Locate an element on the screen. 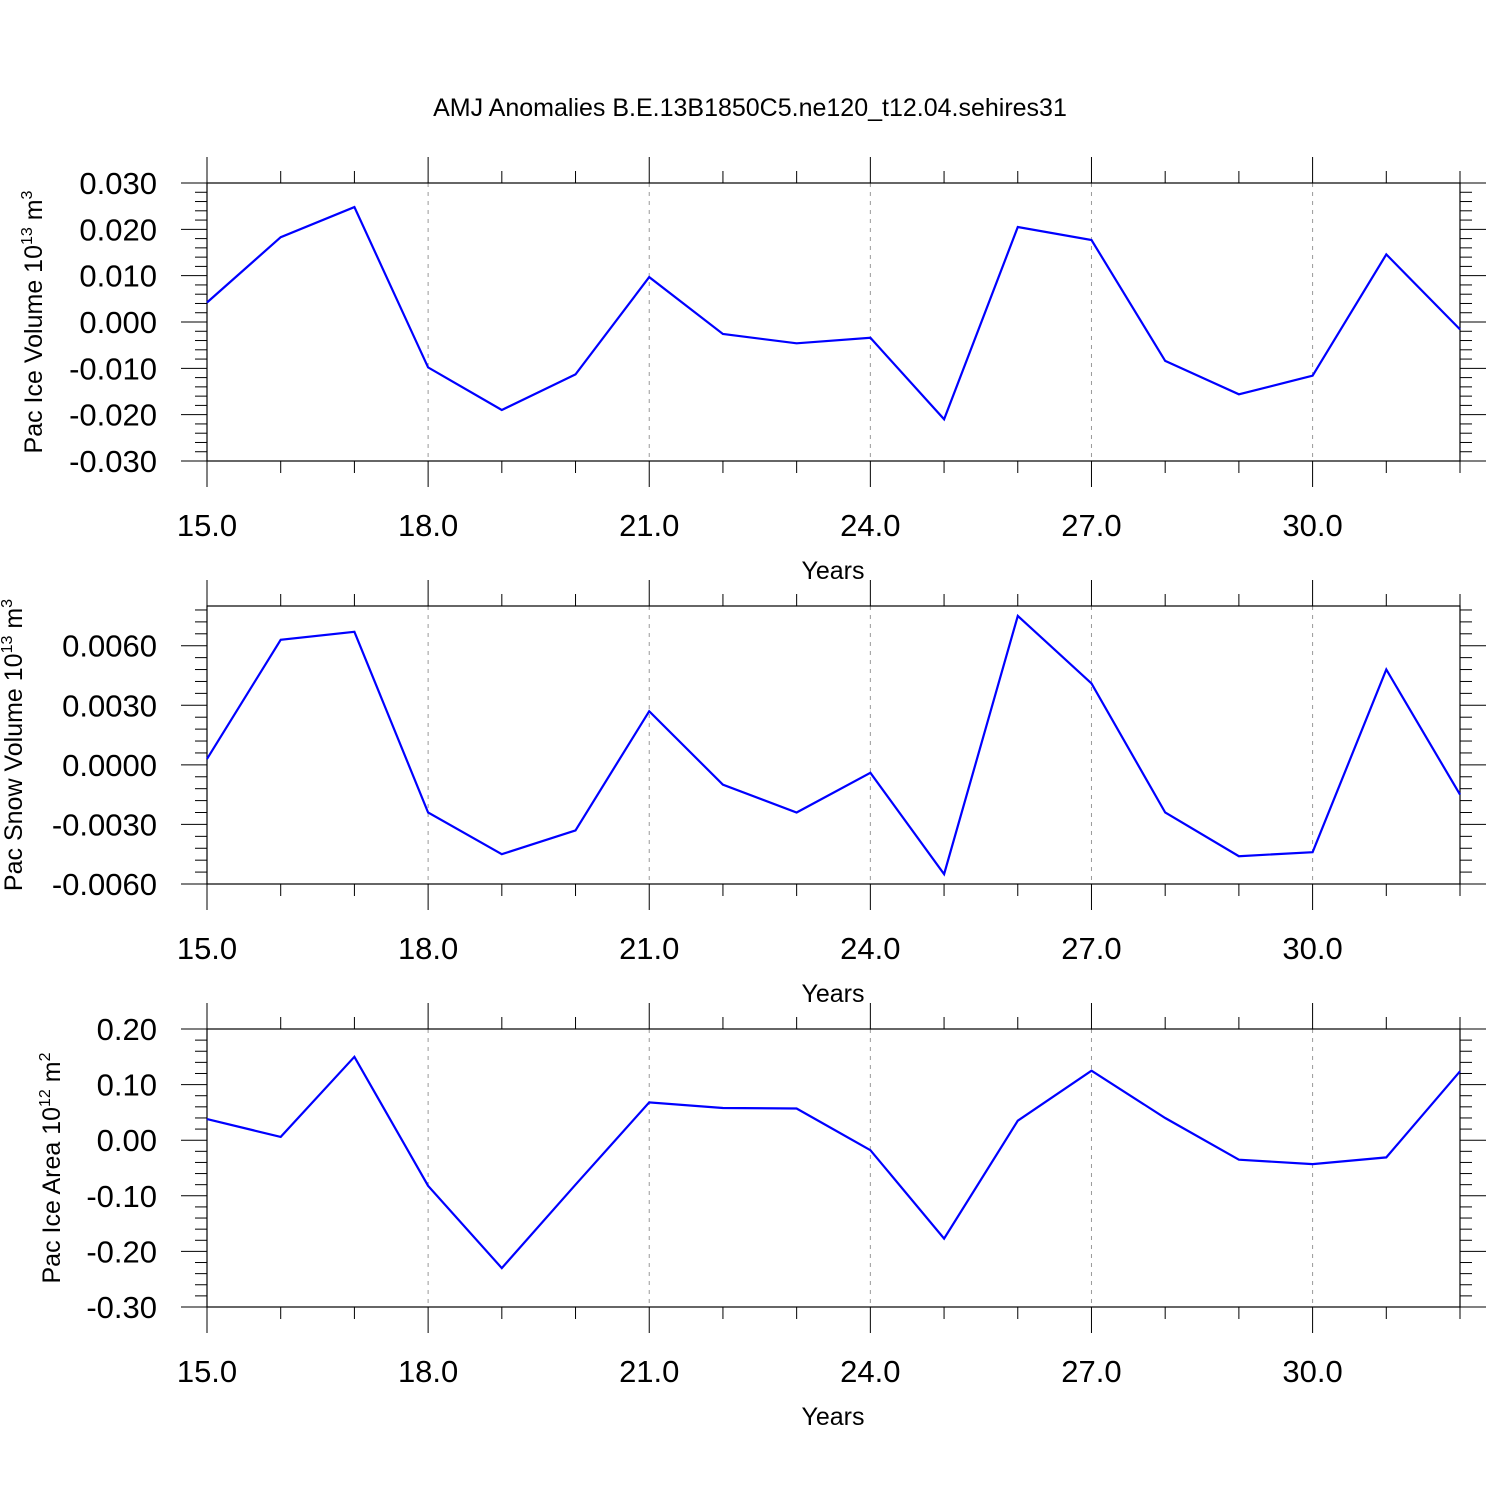  y-tick-label: -0.030 is located at coordinates (113, 461).